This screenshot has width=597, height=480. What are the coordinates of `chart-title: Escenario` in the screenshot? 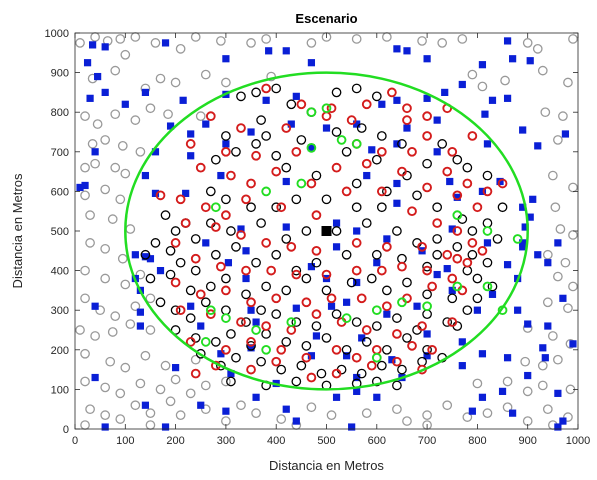 It's located at (326, 18).